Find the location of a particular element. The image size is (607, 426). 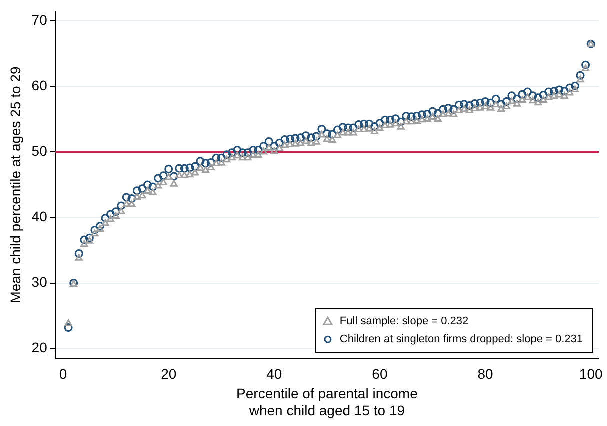

y-tick-label: 70 is located at coordinates (40, 20).